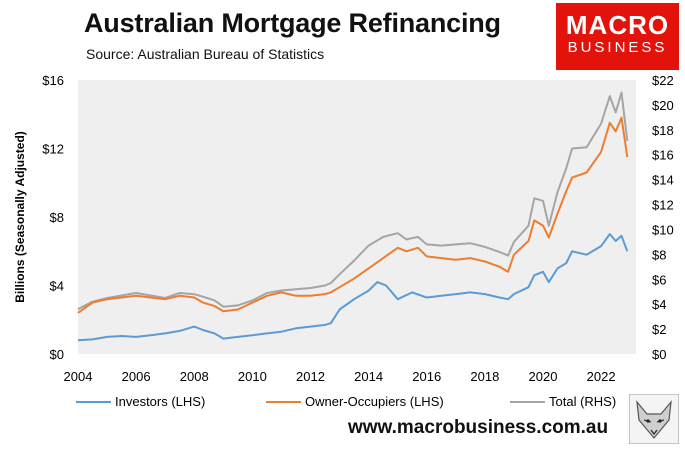  I want to click on y-right-tick-label: $20, so click(663, 105).